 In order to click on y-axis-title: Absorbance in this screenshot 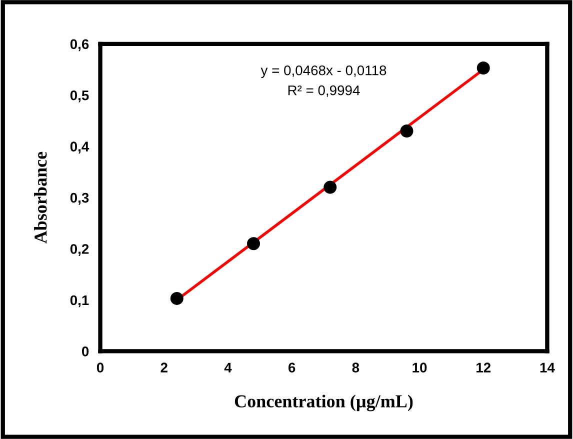, I will do `click(40, 198)`.